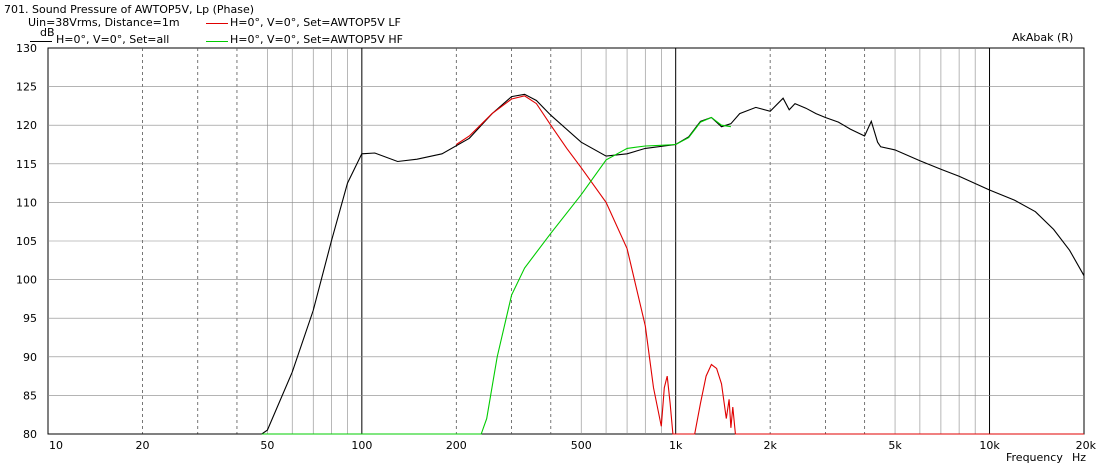  I want to click on y-axis-unit: dB, so click(47, 32).